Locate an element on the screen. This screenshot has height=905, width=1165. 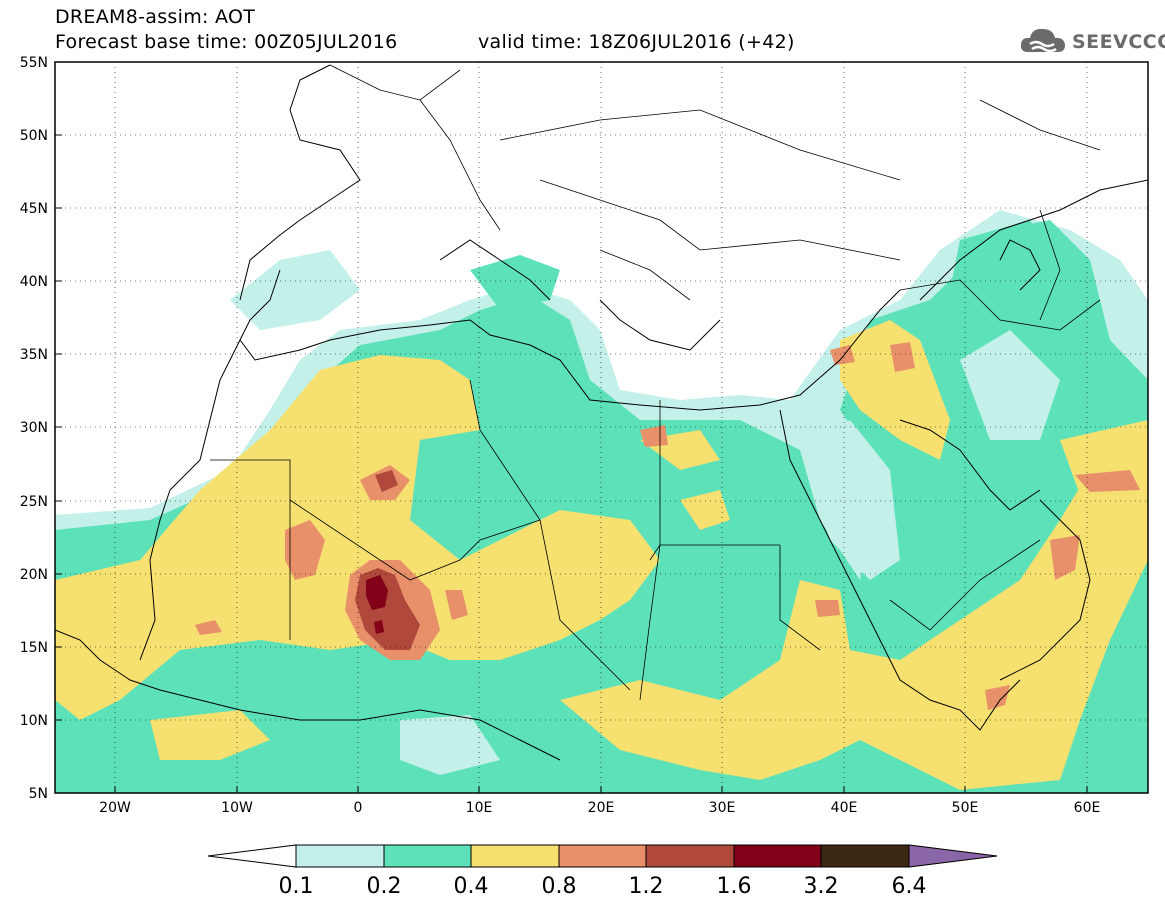
colorbar-label: 0.4 is located at coordinates (471, 886).